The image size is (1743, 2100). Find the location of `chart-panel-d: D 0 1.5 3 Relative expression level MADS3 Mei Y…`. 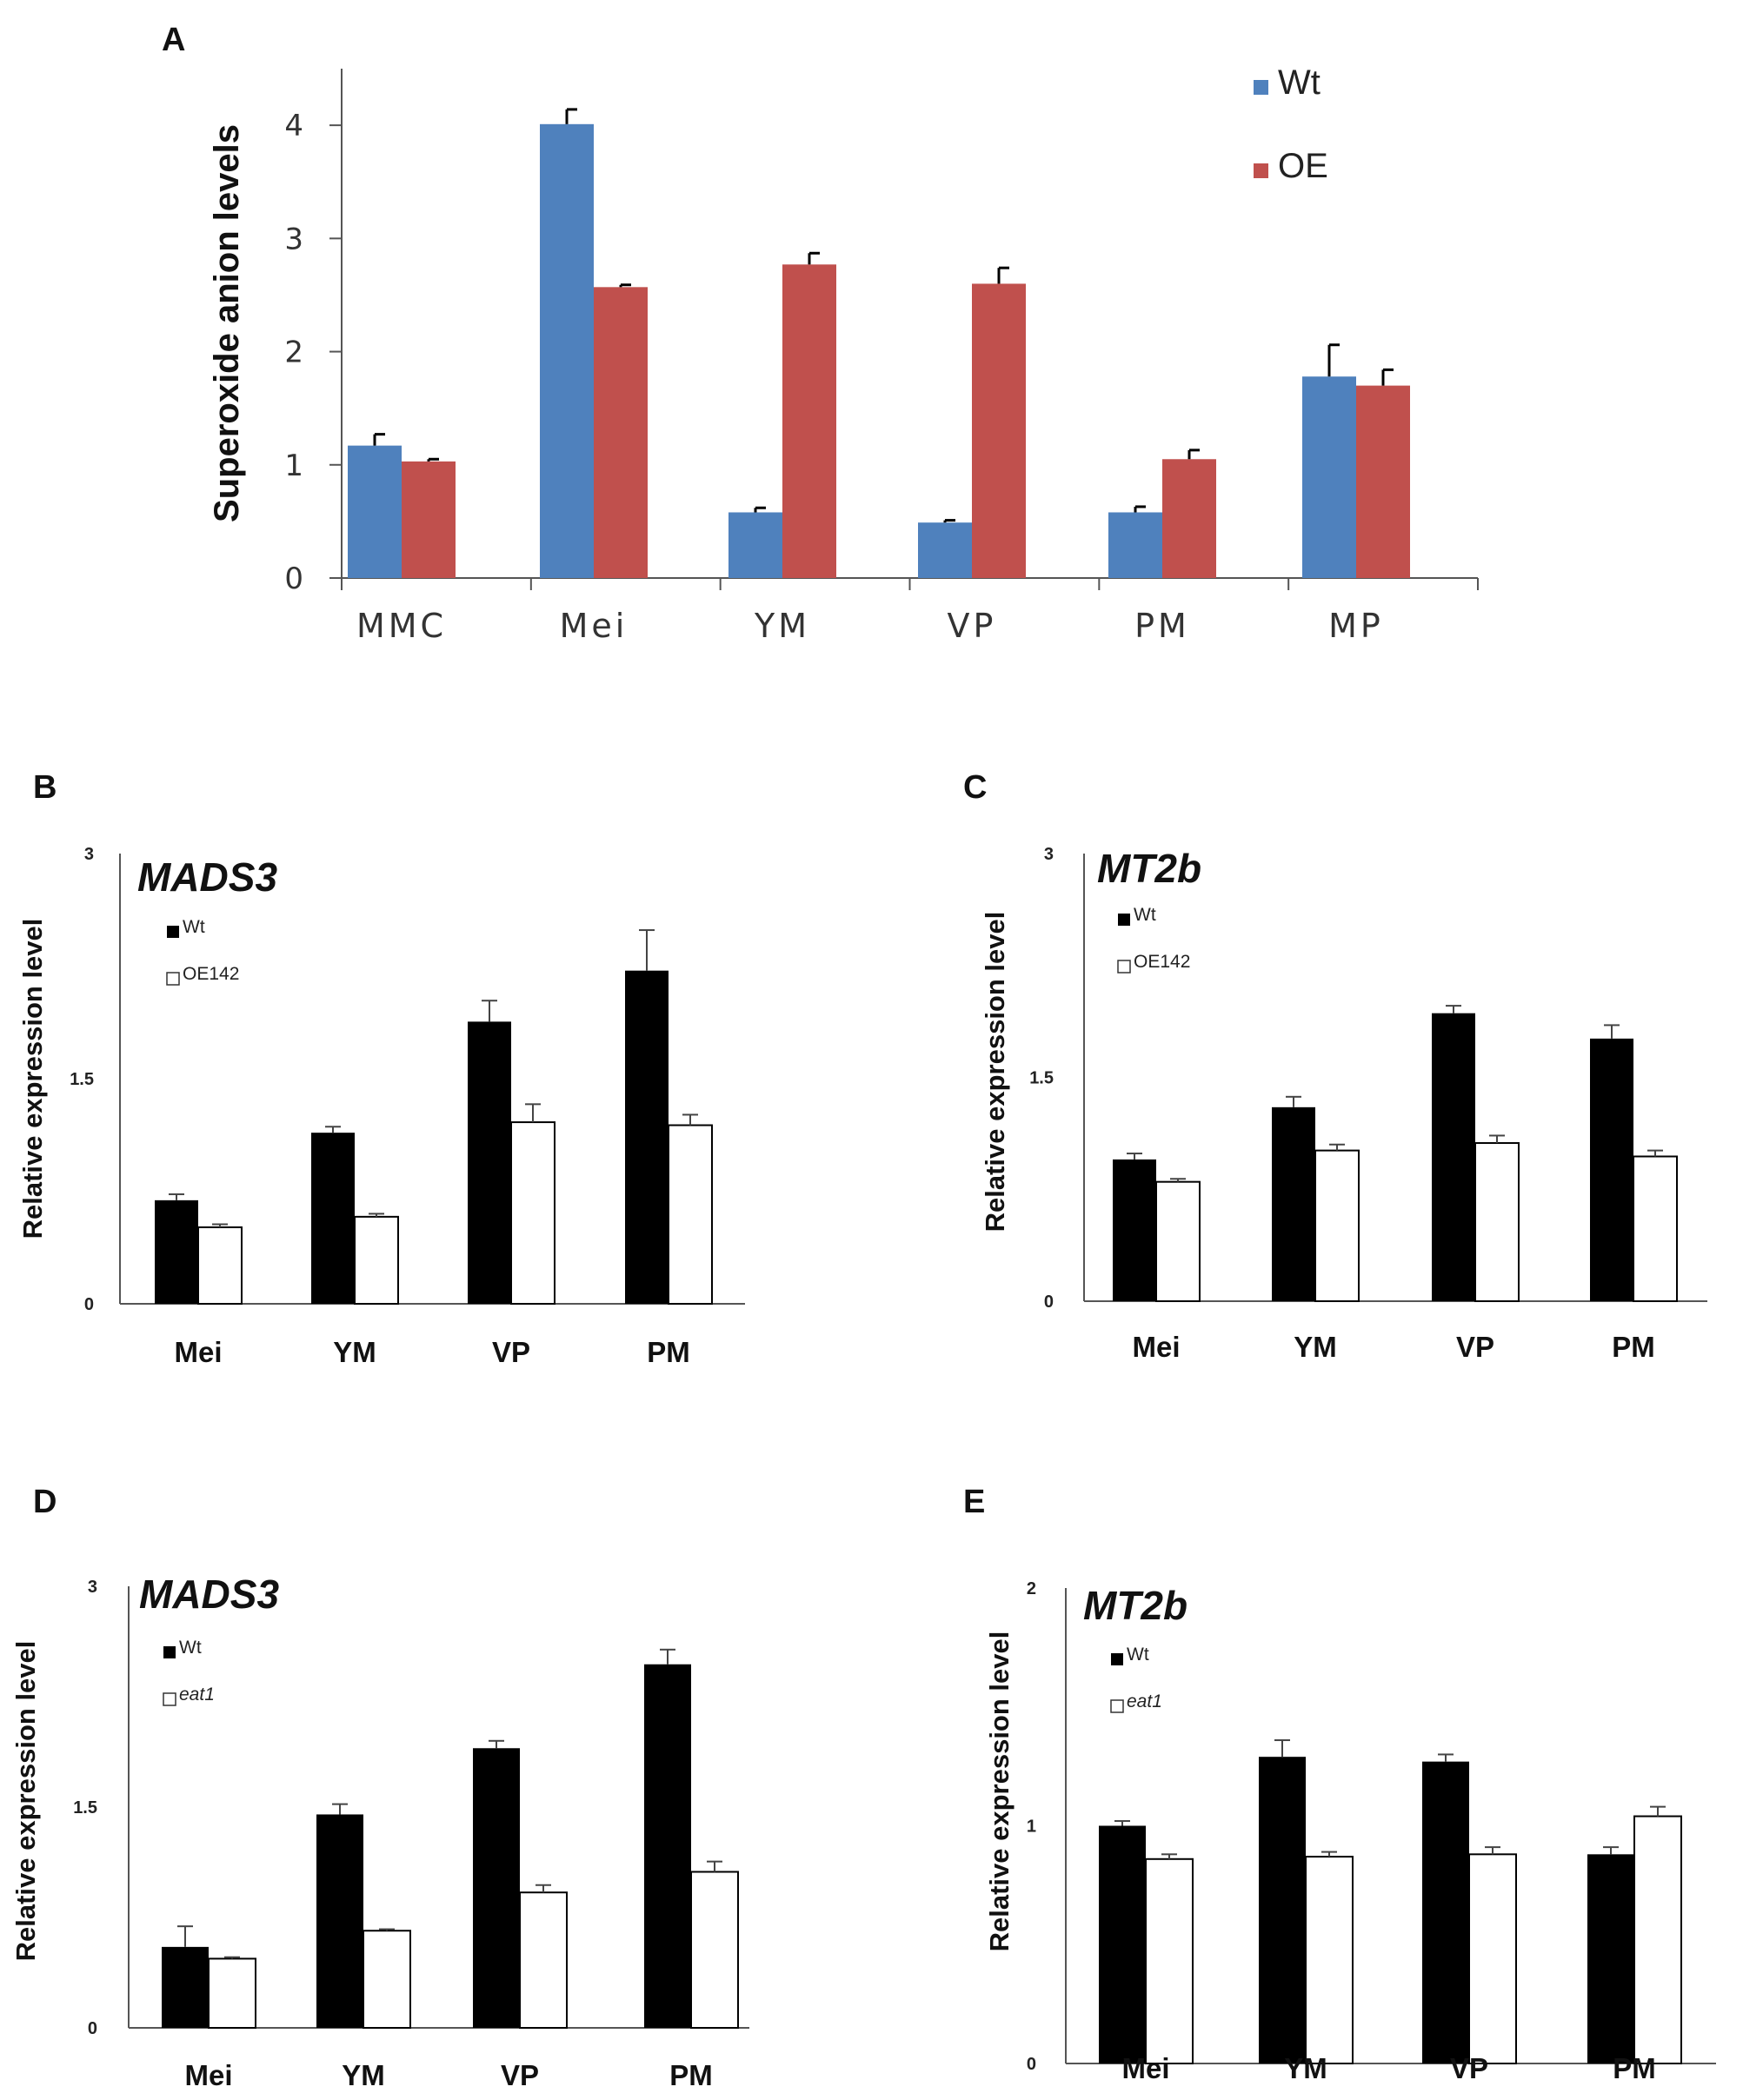

chart-panel-d: D 0 1.5 3 Relative expression level MADS3 Mei Y… is located at coordinates (379, 1787).